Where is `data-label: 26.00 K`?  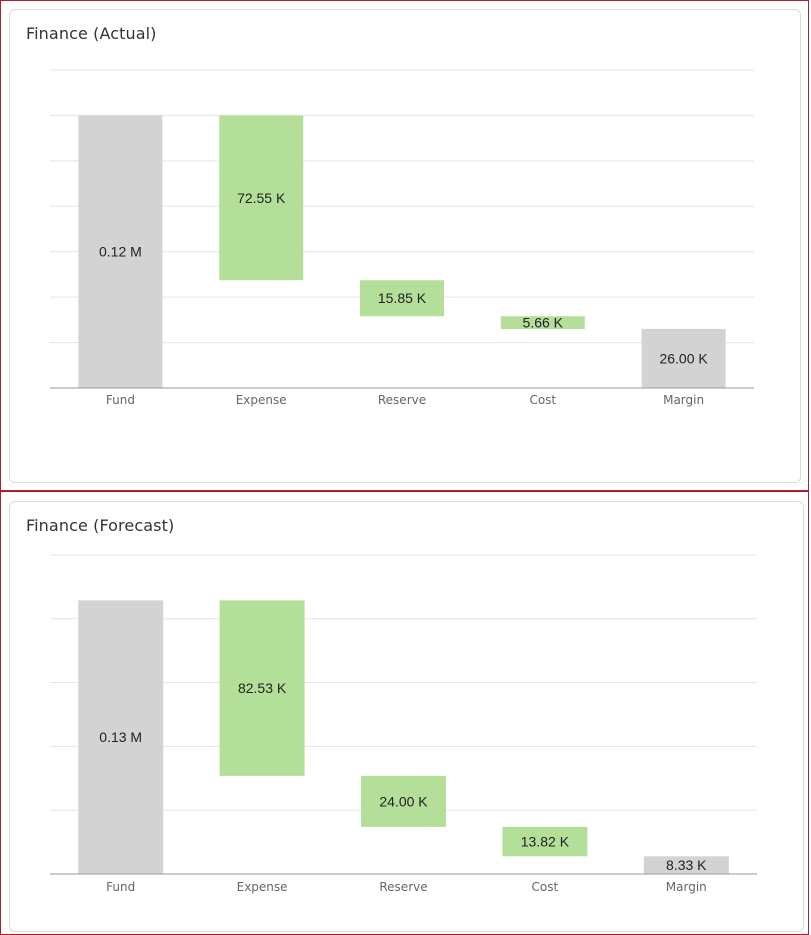
data-label: 26.00 K is located at coordinates (683, 358).